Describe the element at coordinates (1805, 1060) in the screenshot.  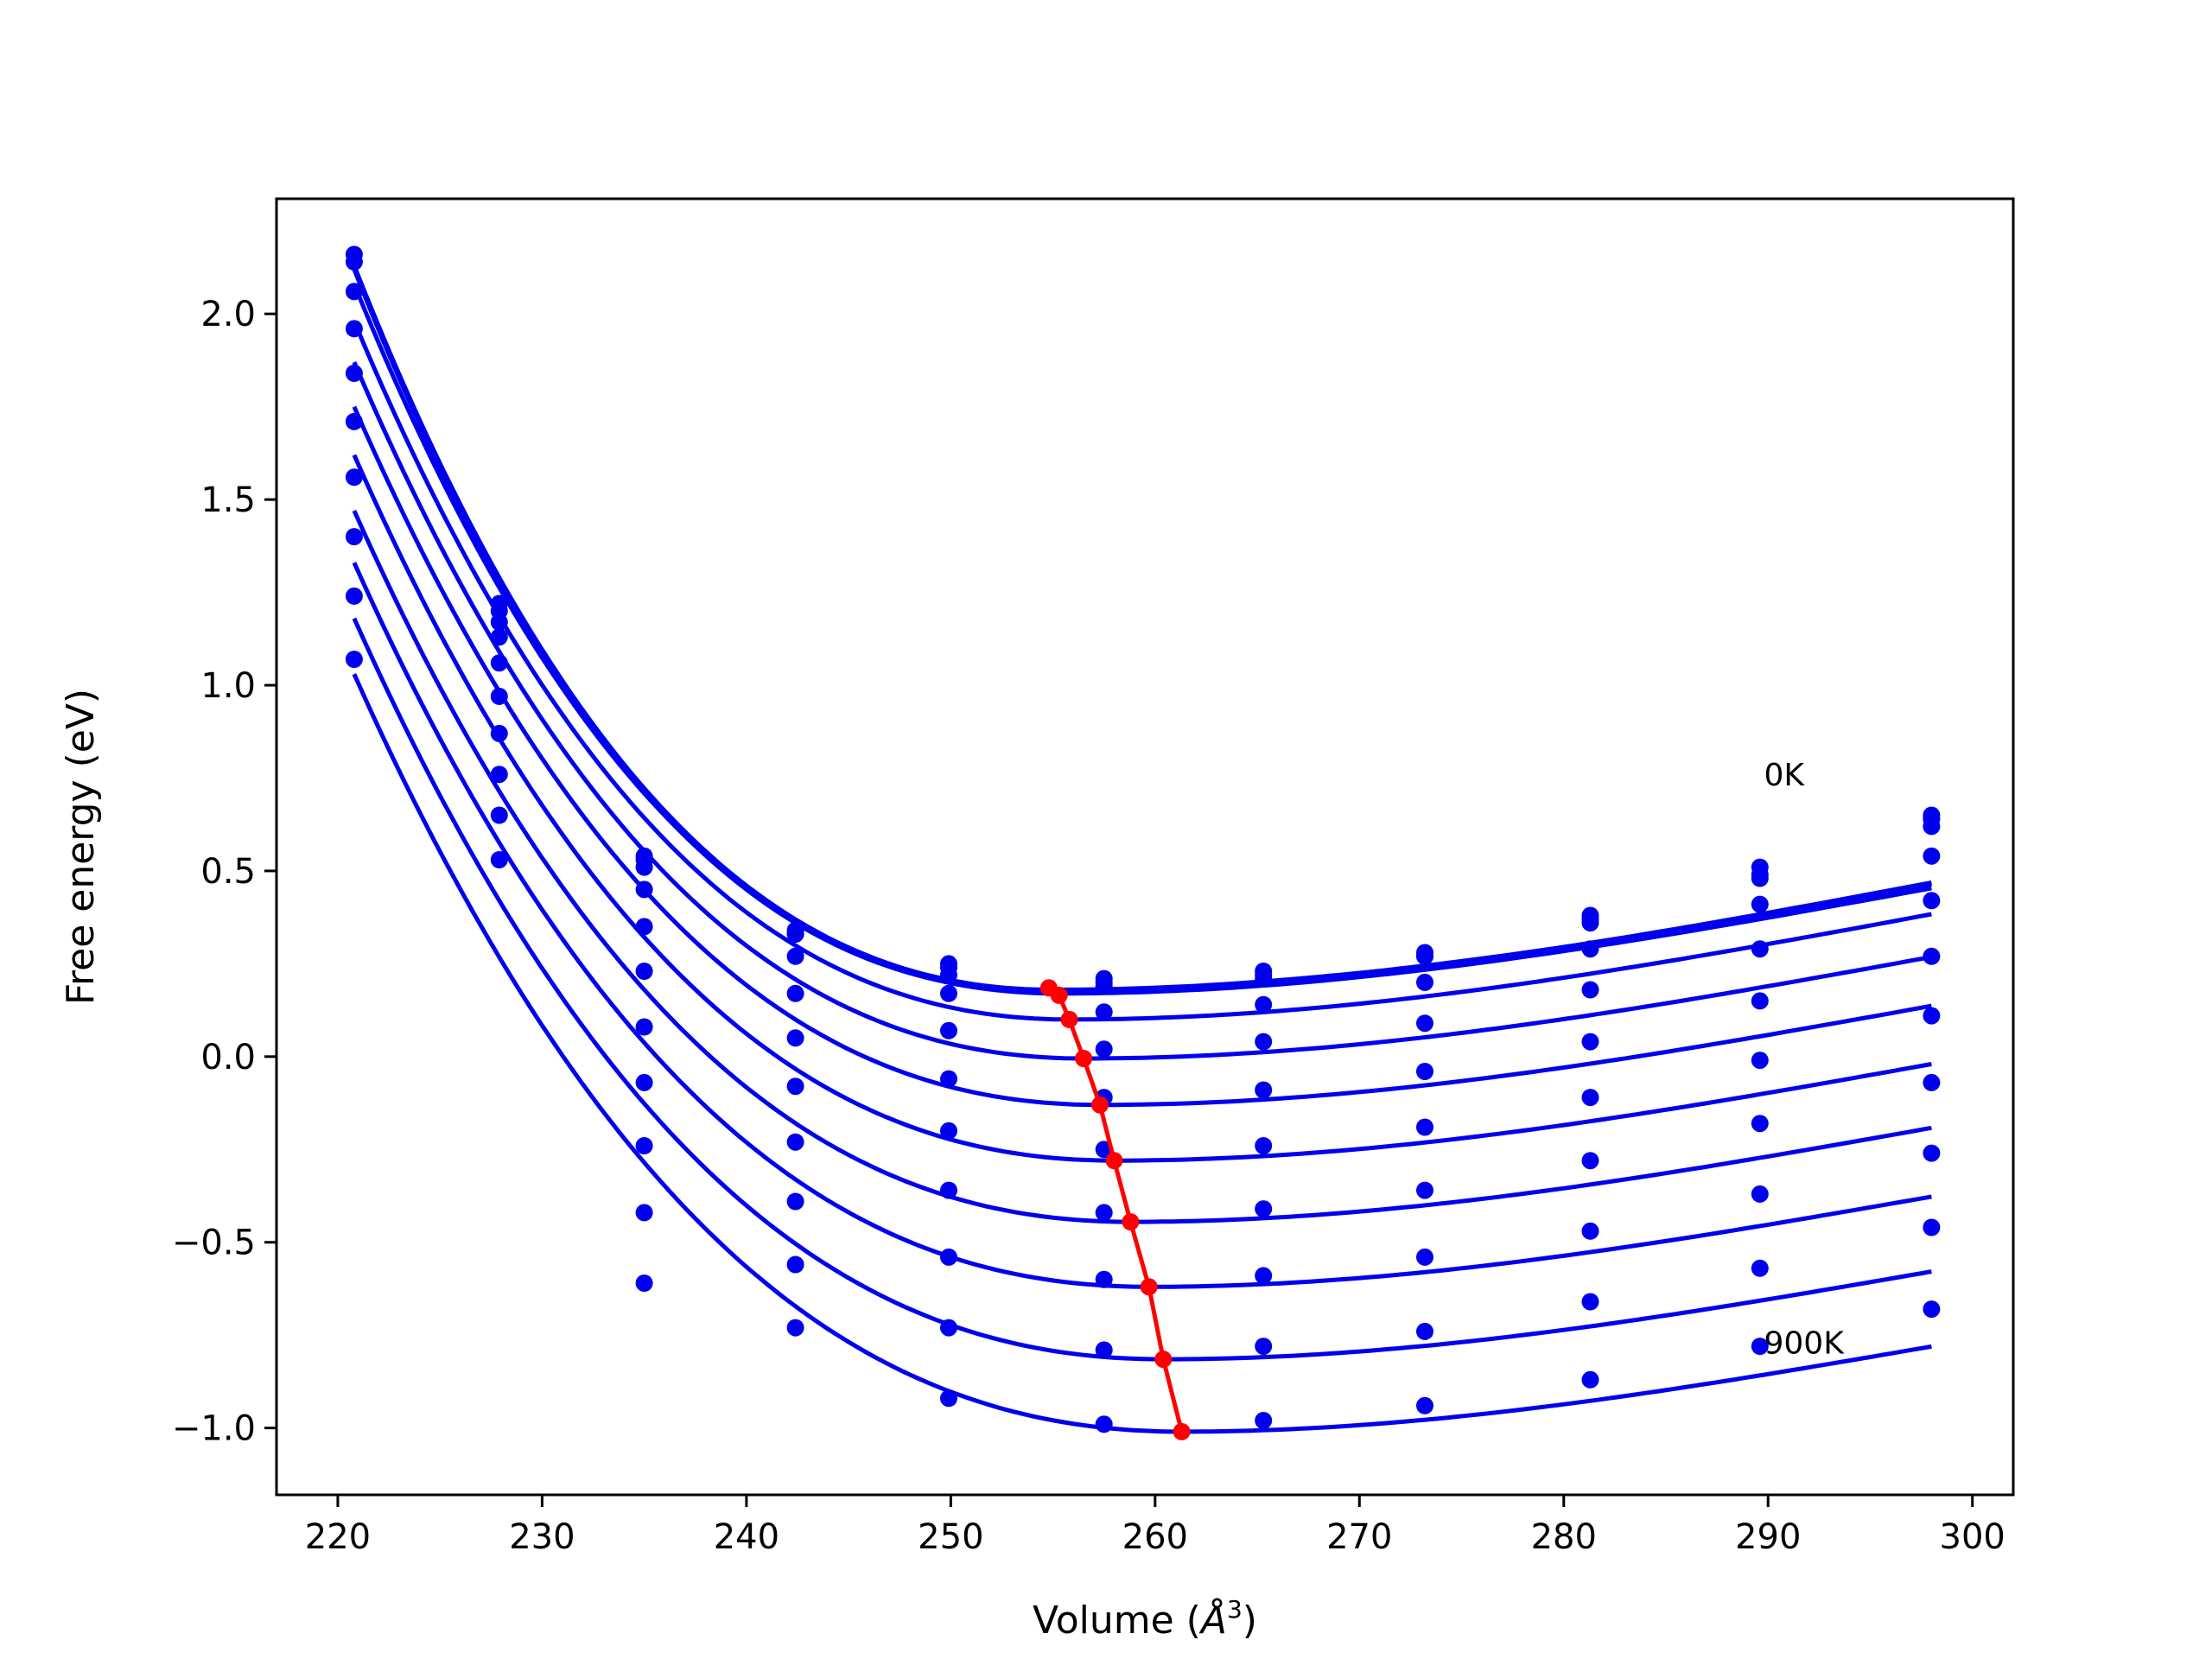
I see `annotations: 0K 900K` at that location.